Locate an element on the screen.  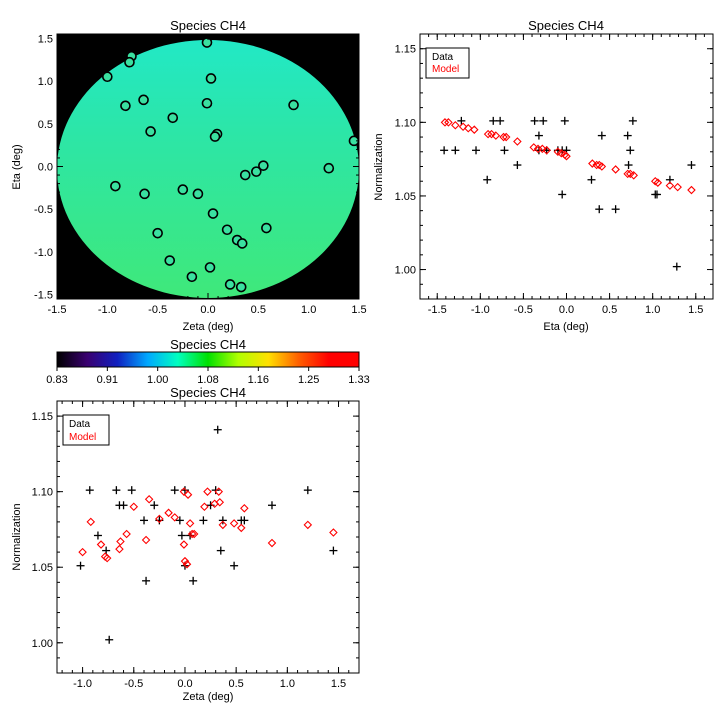
map-xtick-label: 0.0 is located at coordinates (207, 310).